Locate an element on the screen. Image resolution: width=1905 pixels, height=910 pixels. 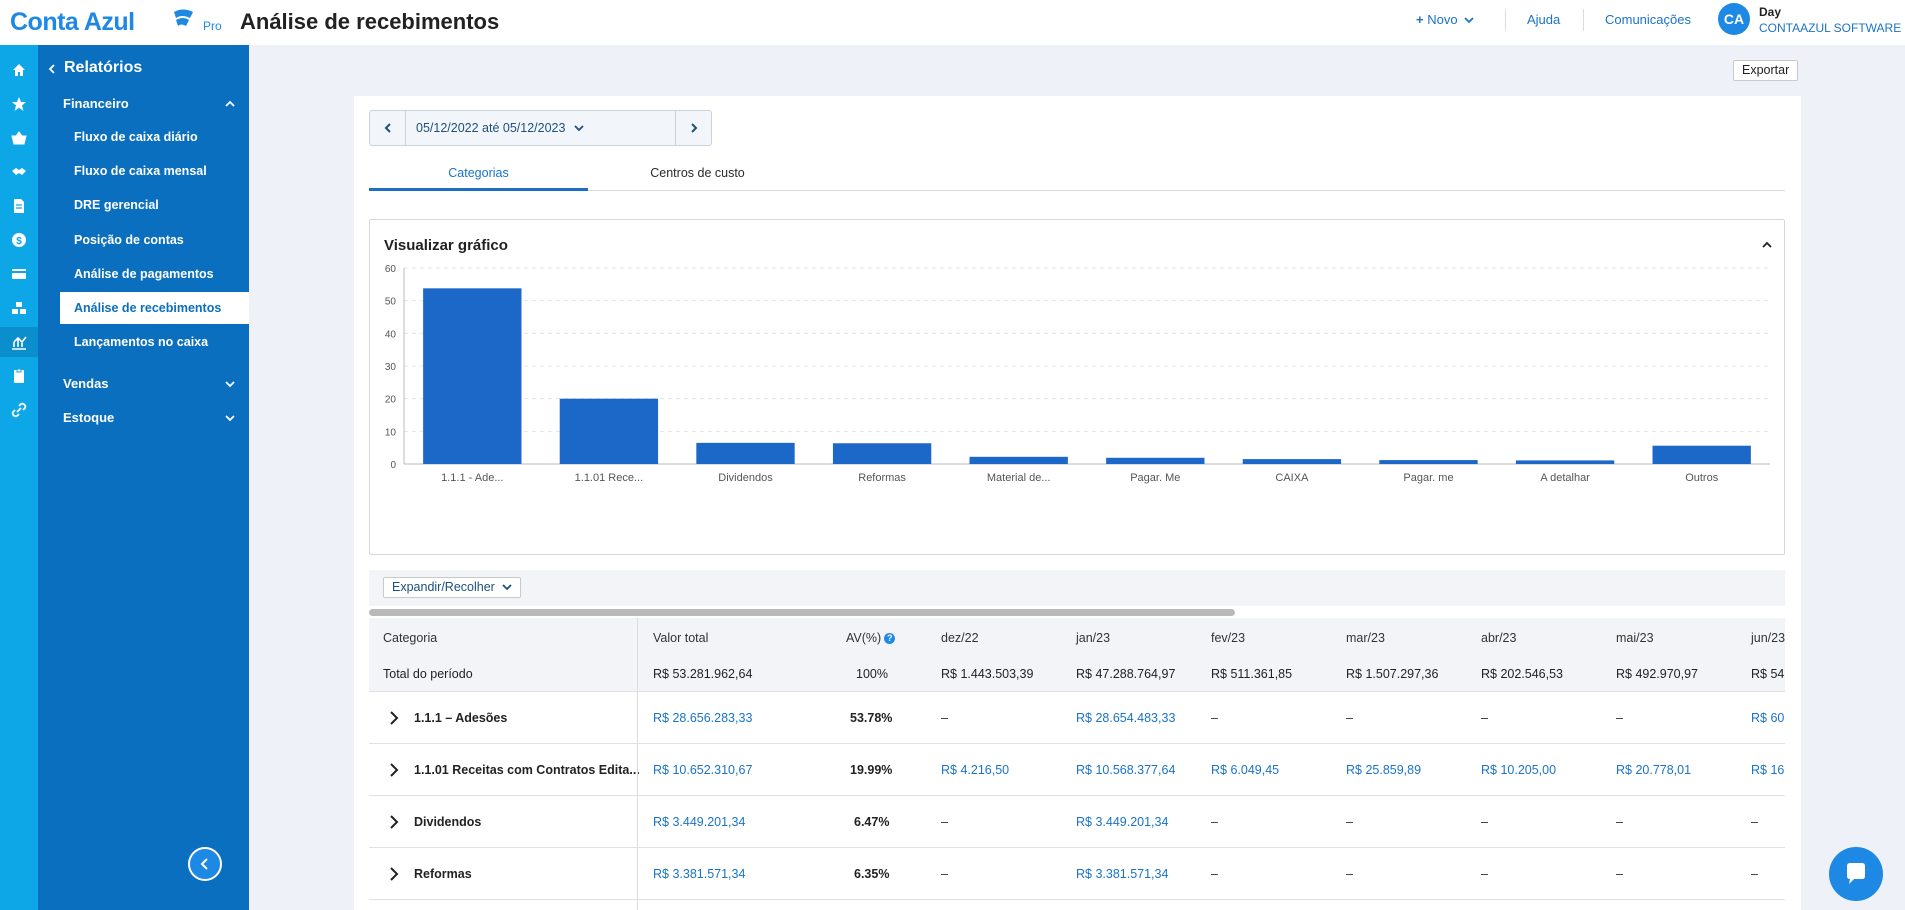
tab-categorias: Categorias is located at coordinates (478, 176).